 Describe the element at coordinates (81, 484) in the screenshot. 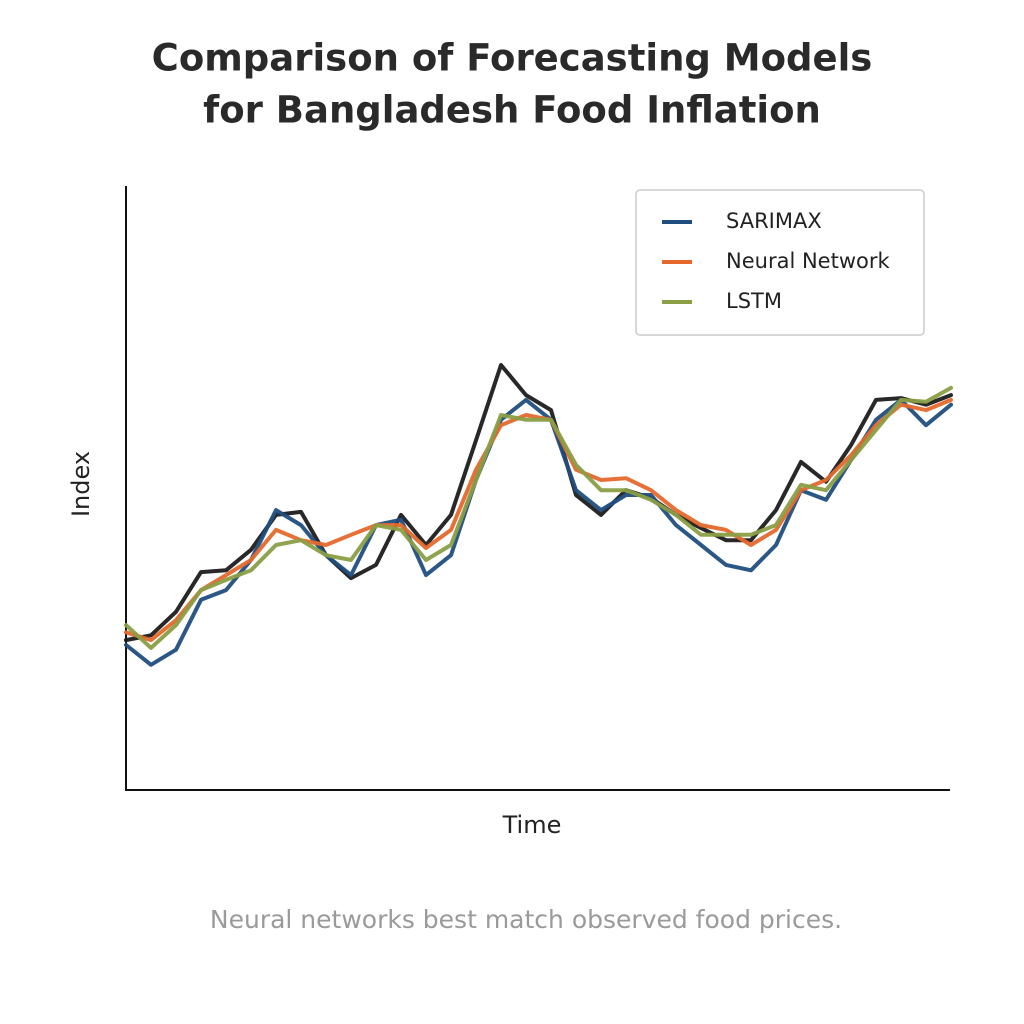

I see `y-axis-label: Index` at that location.